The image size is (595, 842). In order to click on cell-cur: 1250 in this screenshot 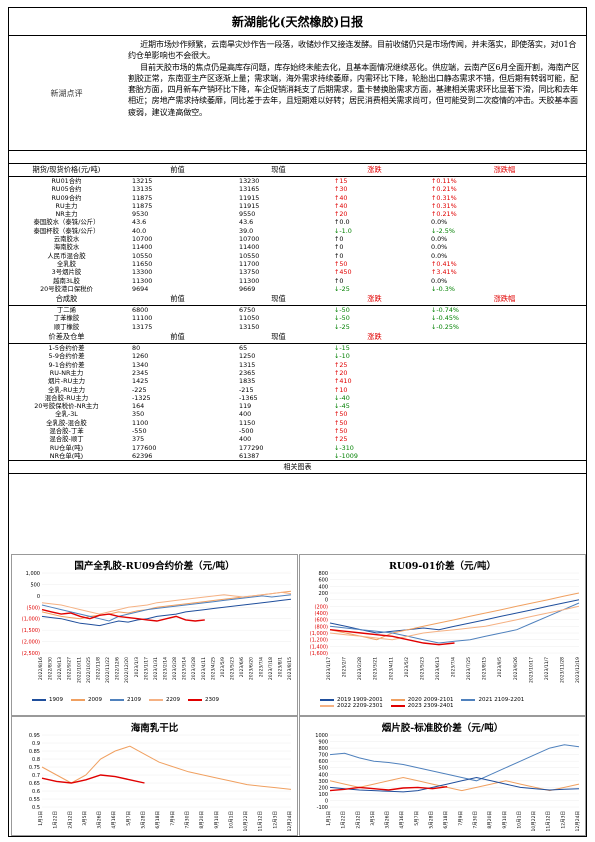, I will do `click(247, 356)`.